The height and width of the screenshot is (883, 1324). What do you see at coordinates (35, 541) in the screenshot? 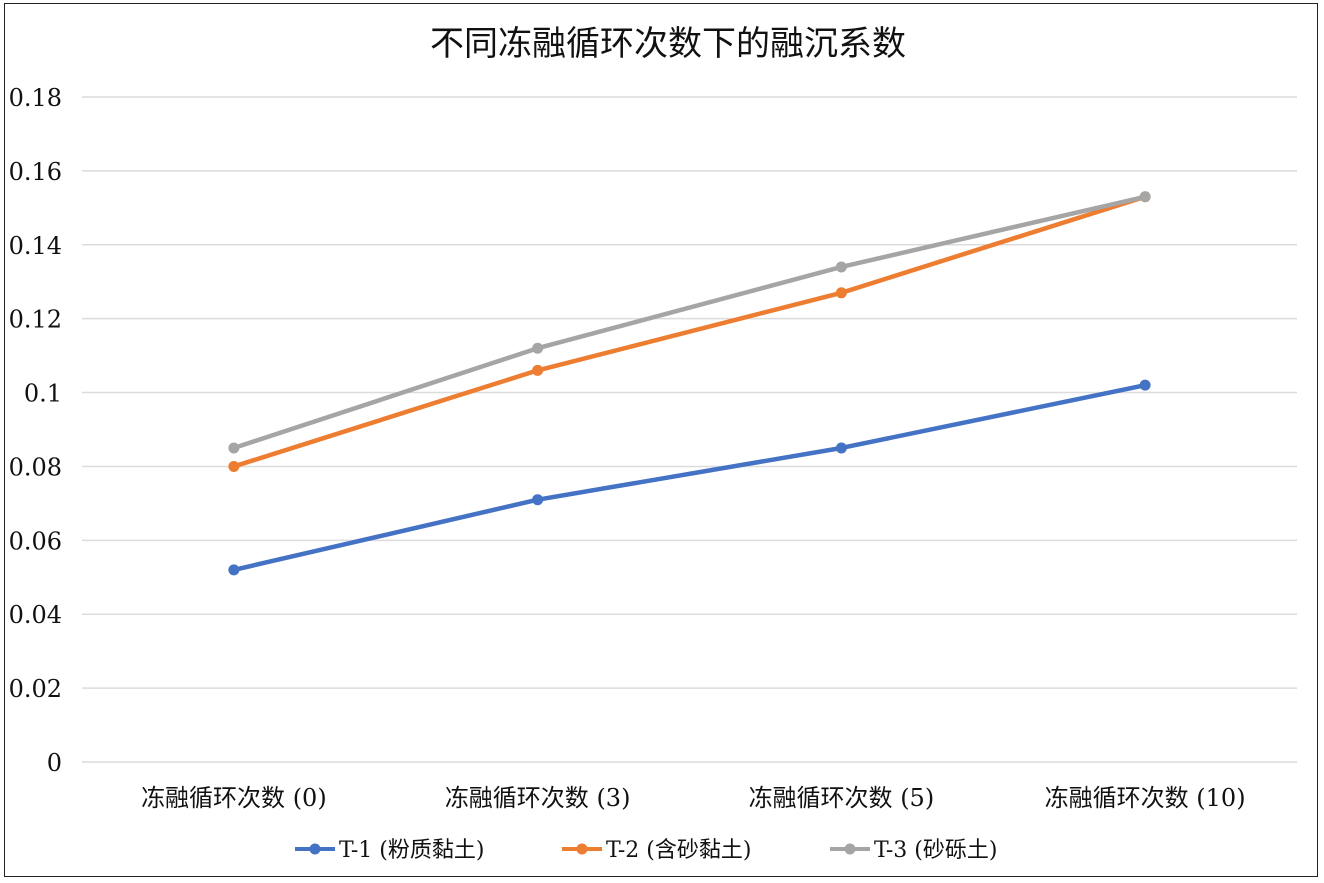
I see `y-tick-label: 0.06` at bounding box center [35, 541].